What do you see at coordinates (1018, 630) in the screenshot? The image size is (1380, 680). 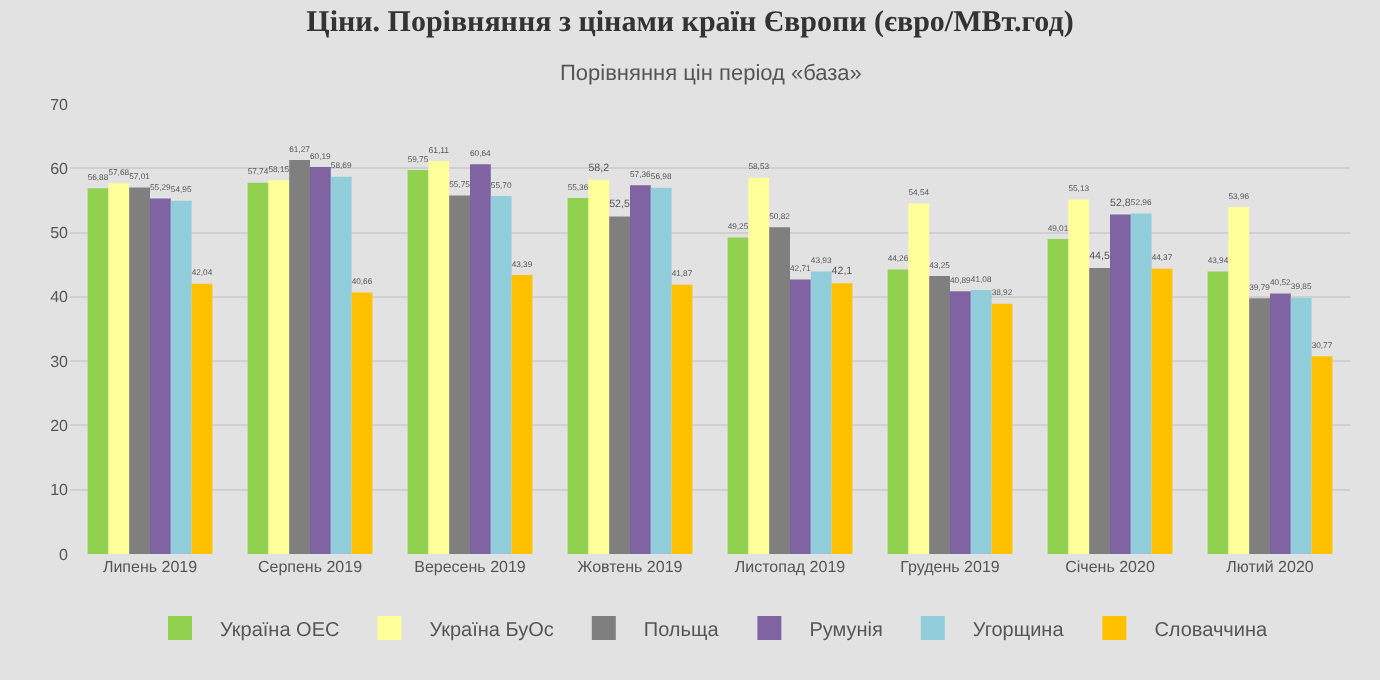 I see `legend-label: Угорщина` at bounding box center [1018, 630].